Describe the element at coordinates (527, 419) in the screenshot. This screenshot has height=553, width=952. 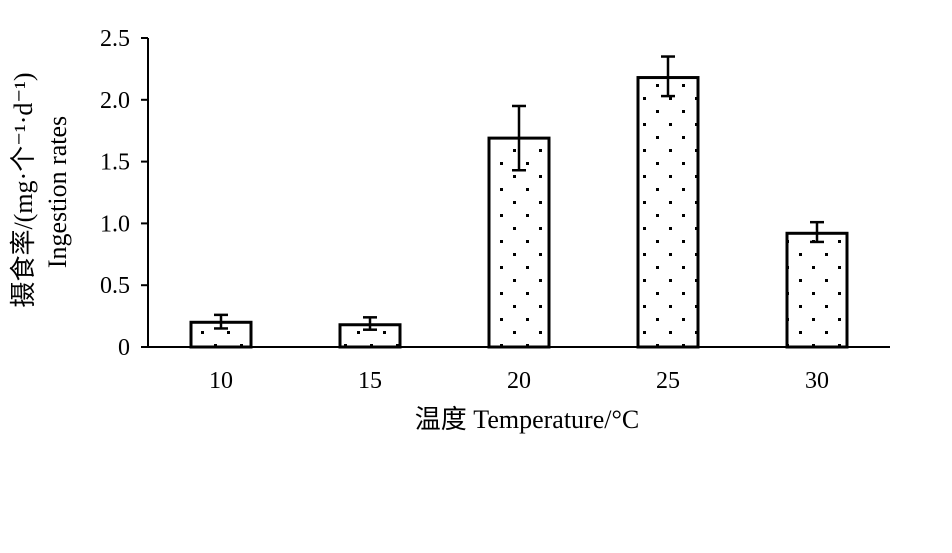
I see `x-axis-label: 温度 Temperature/°C` at that location.